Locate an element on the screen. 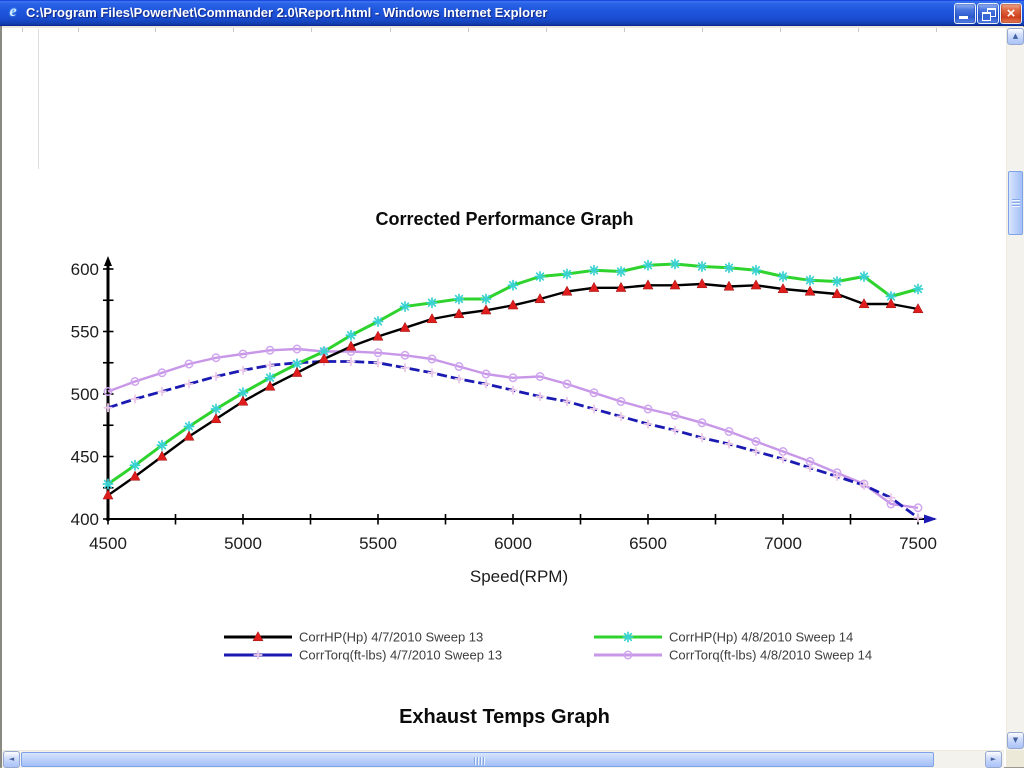  restore-button is located at coordinates (988, 13).